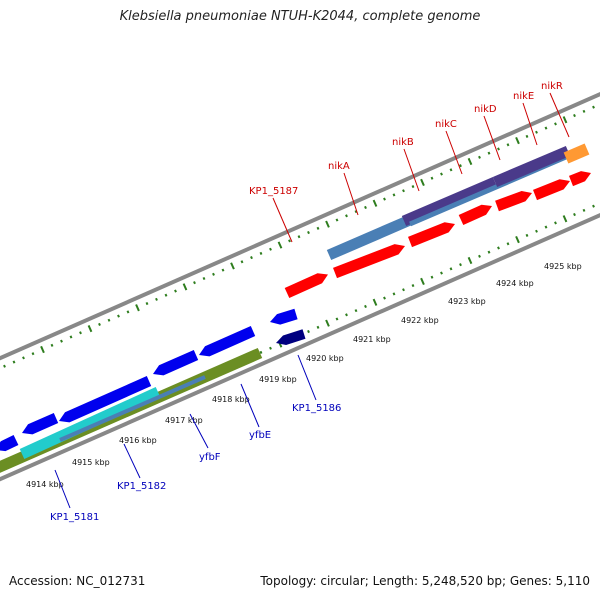 The width and height of the screenshot is (600, 600). What do you see at coordinates (485, 109) in the screenshot?
I see `gene-label-nikd: nikD` at bounding box center [485, 109].